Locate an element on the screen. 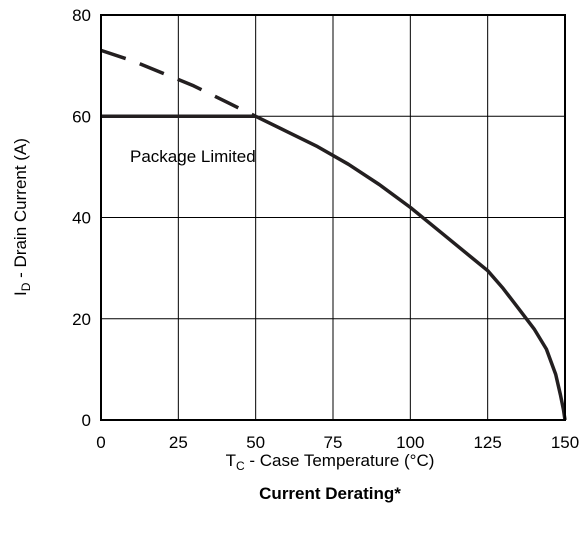 This screenshot has width=581, height=535. x-tick-label: 0 is located at coordinates (100, 442).